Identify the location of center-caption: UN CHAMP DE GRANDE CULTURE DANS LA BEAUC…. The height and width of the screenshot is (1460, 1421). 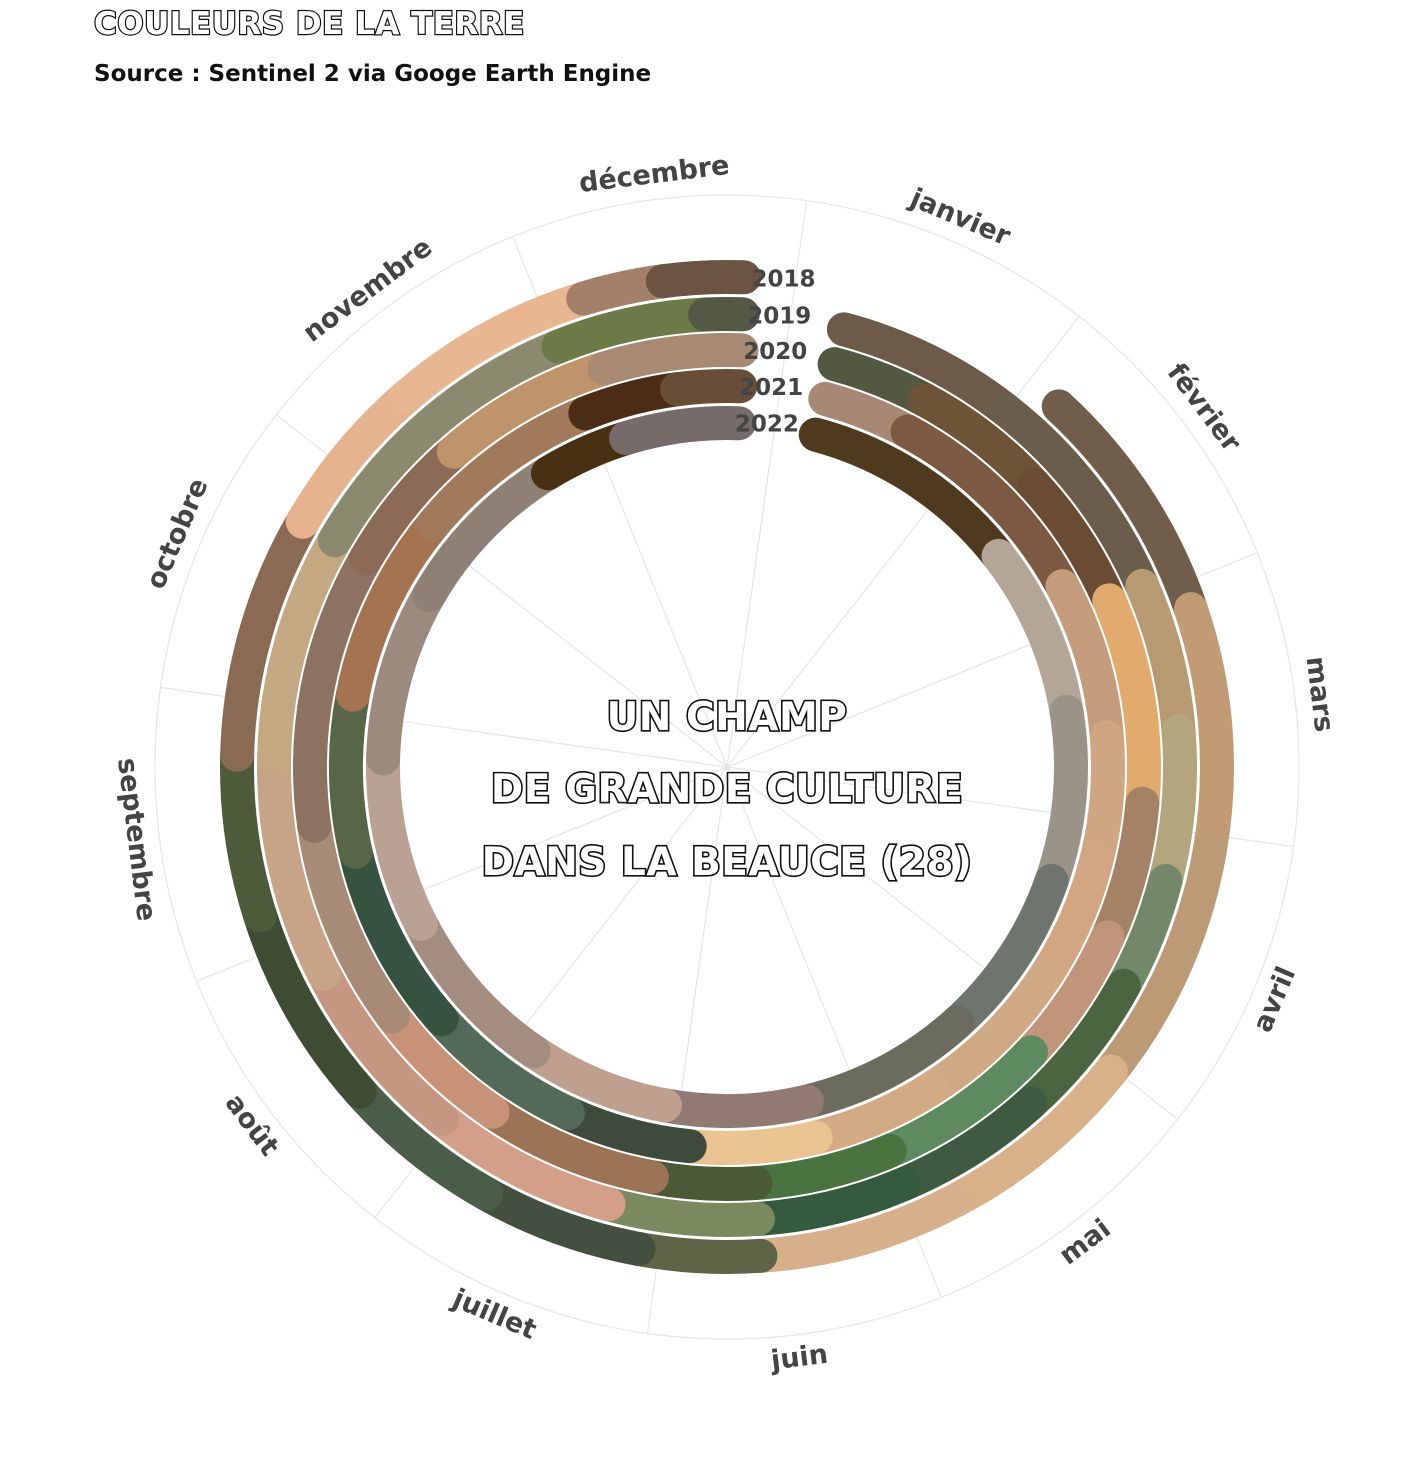
(726, 789).